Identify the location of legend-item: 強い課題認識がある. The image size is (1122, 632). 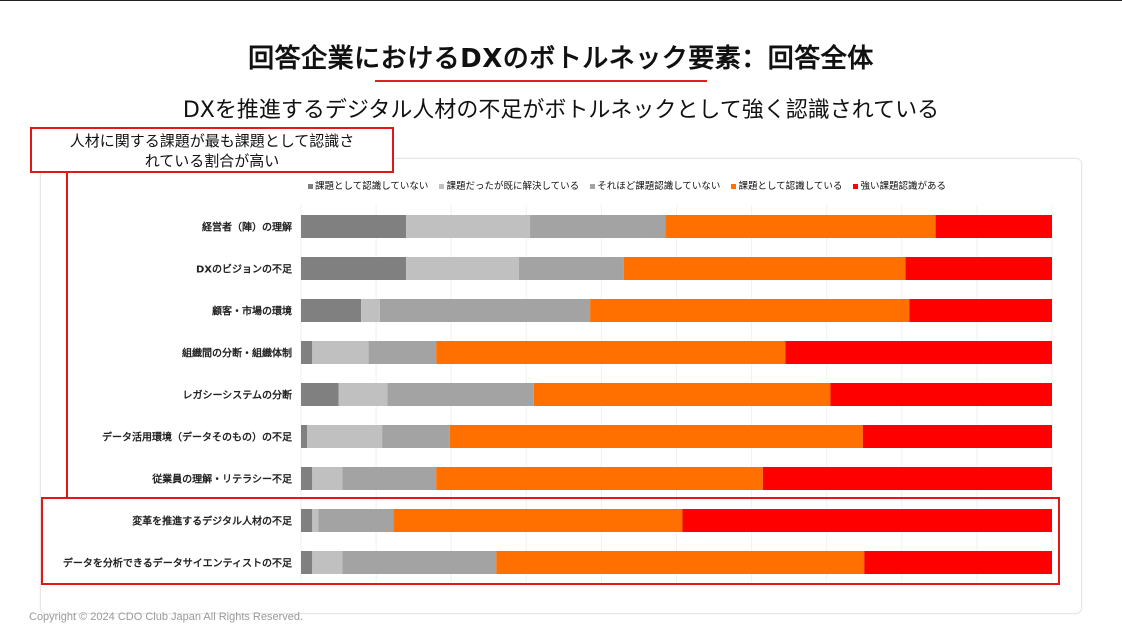
(899, 185).